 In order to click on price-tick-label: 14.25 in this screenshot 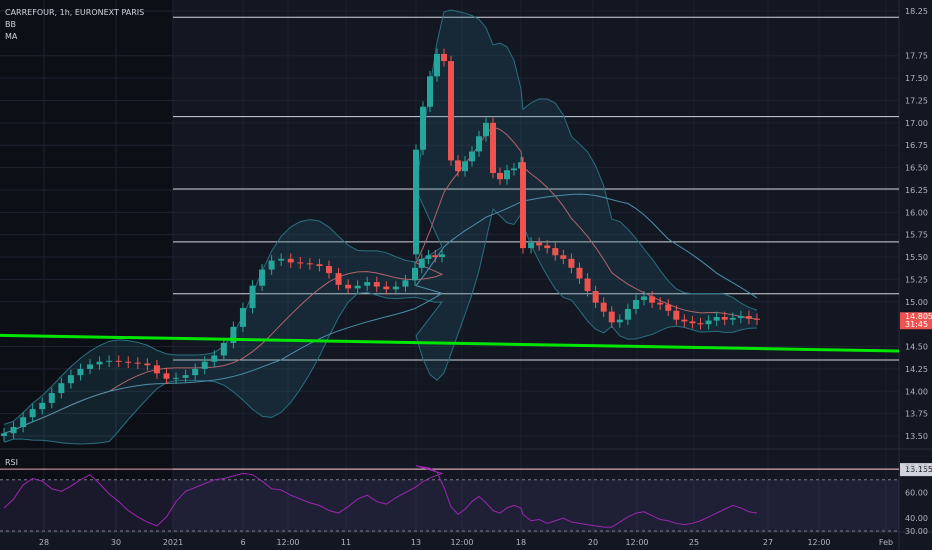, I will do `click(916, 369)`.